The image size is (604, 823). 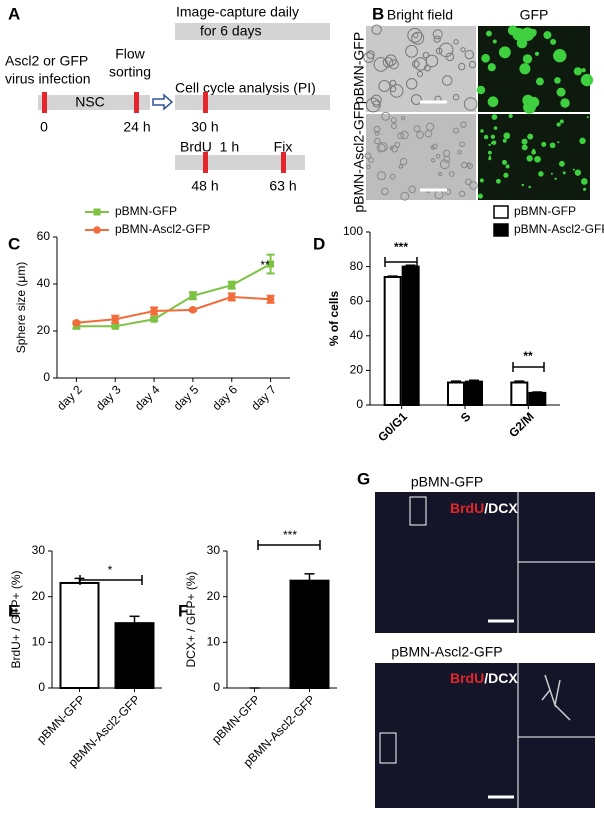 What do you see at coordinates (191, 619) in the screenshot?
I see `y-axis-label: DCX+ / GFP+ (%)` at bounding box center [191, 619].